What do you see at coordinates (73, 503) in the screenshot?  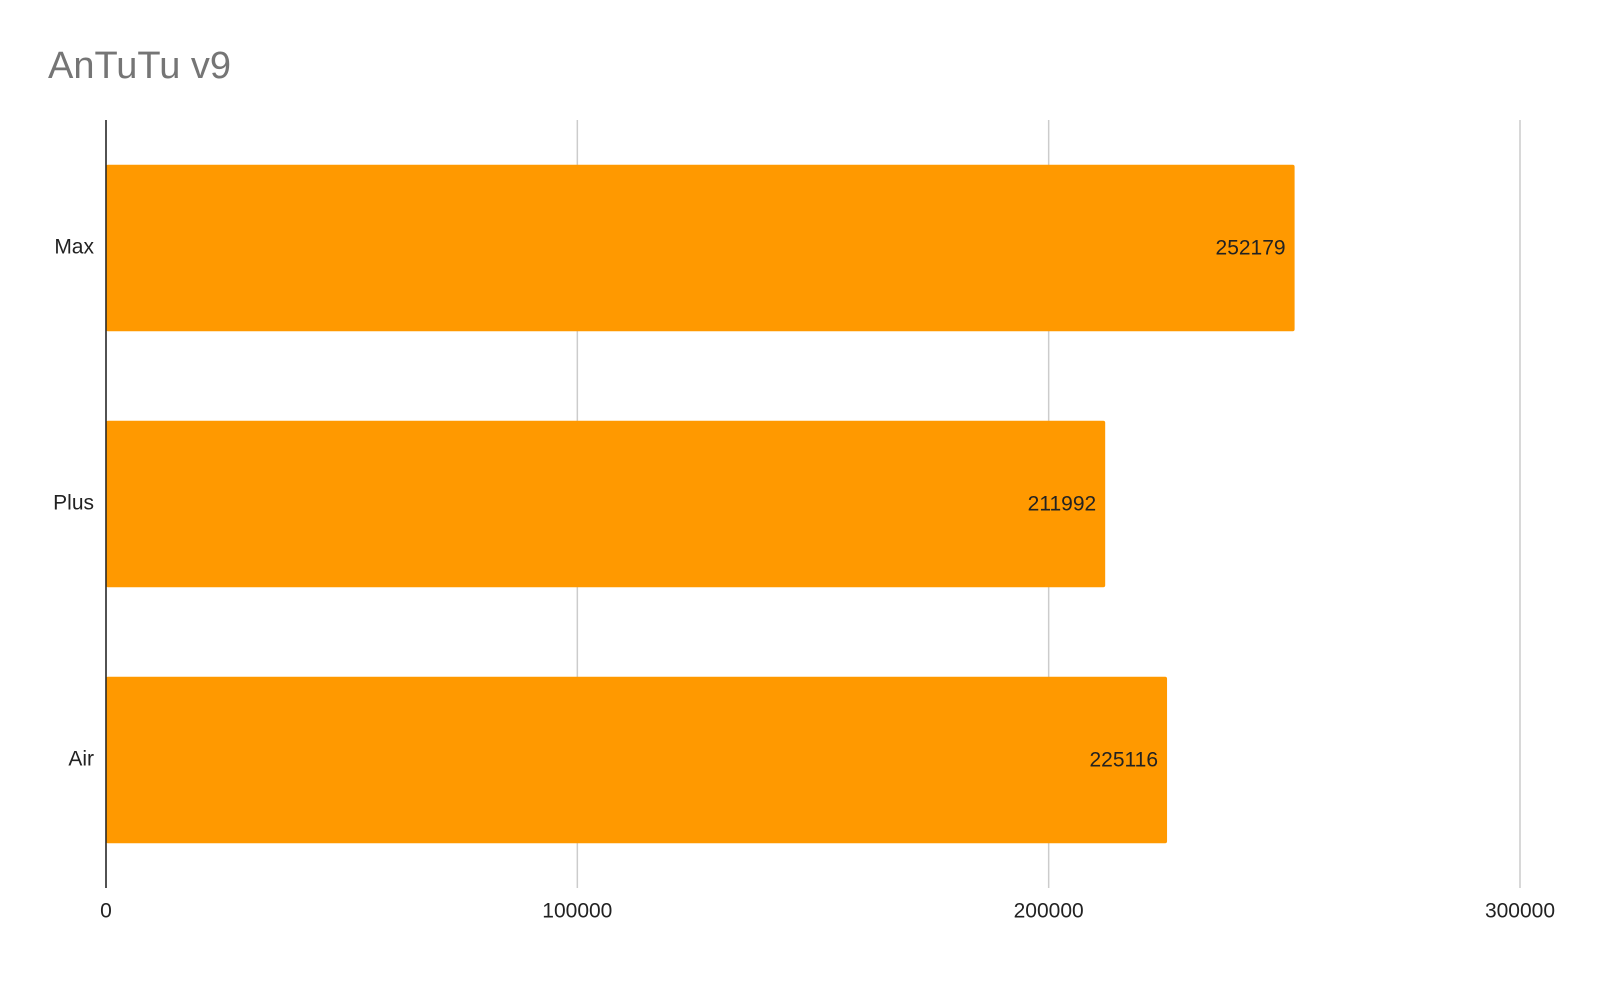 I see `y-tick-label: Plus` at bounding box center [73, 503].